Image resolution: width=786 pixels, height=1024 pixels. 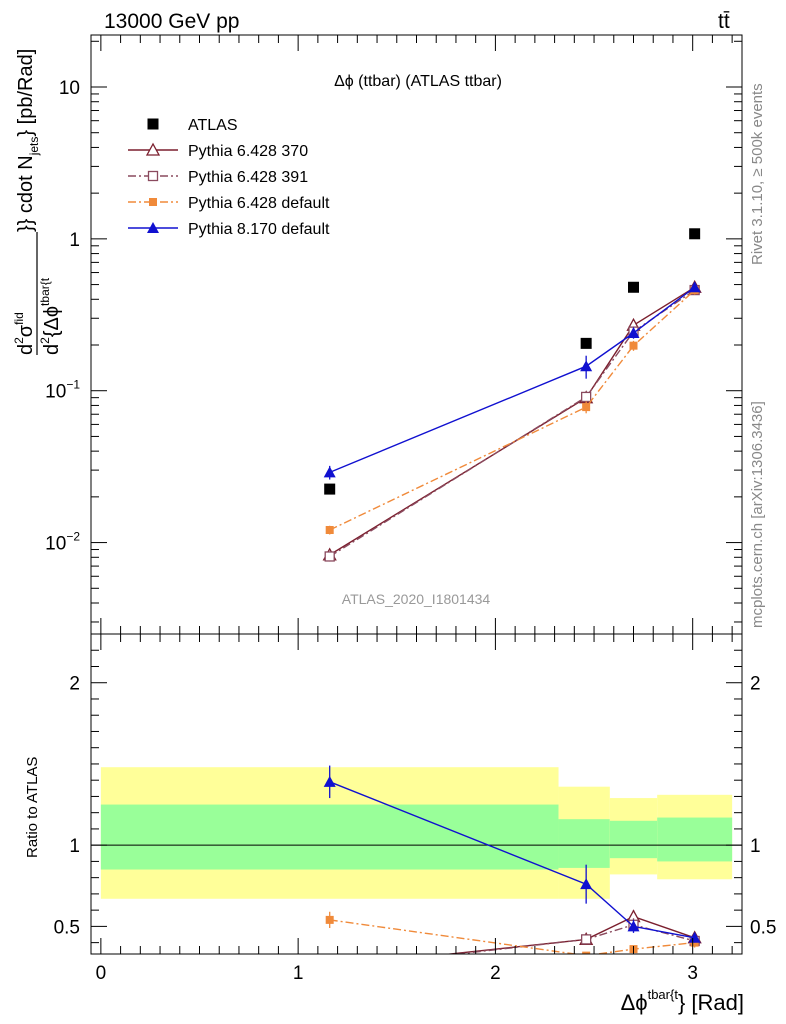 What do you see at coordinates (711, 1002) in the screenshot?
I see `xlabel-unit: } [Rad]` at bounding box center [711, 1002].